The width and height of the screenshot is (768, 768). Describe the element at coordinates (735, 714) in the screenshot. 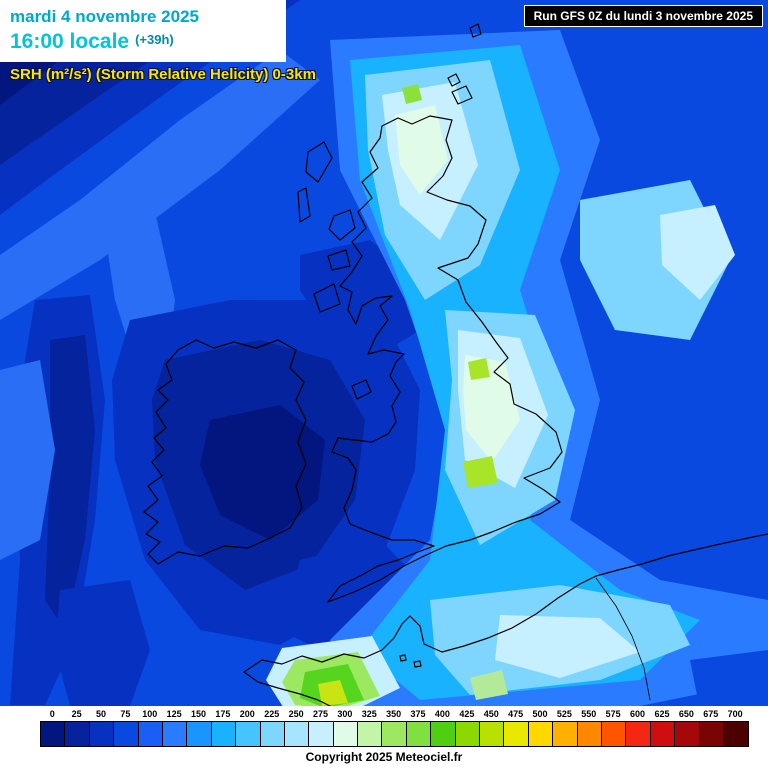

I see `colorbar-tick: 700` at that location.